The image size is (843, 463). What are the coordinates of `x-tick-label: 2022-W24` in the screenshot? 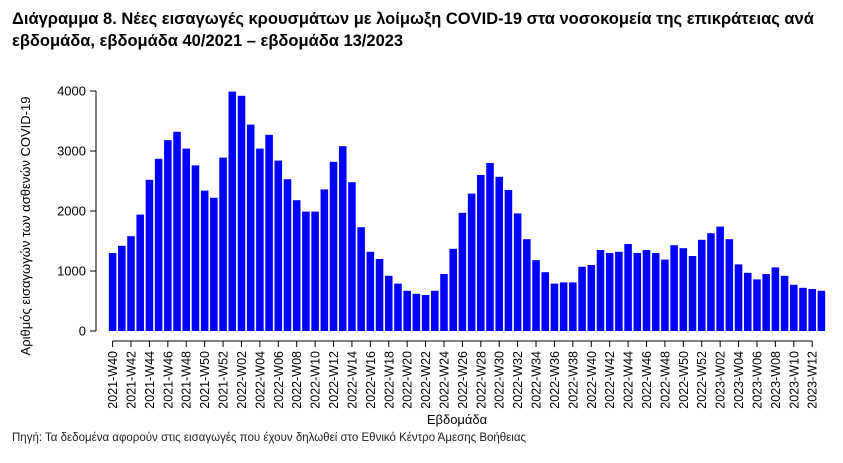 It's located at (444, 380).